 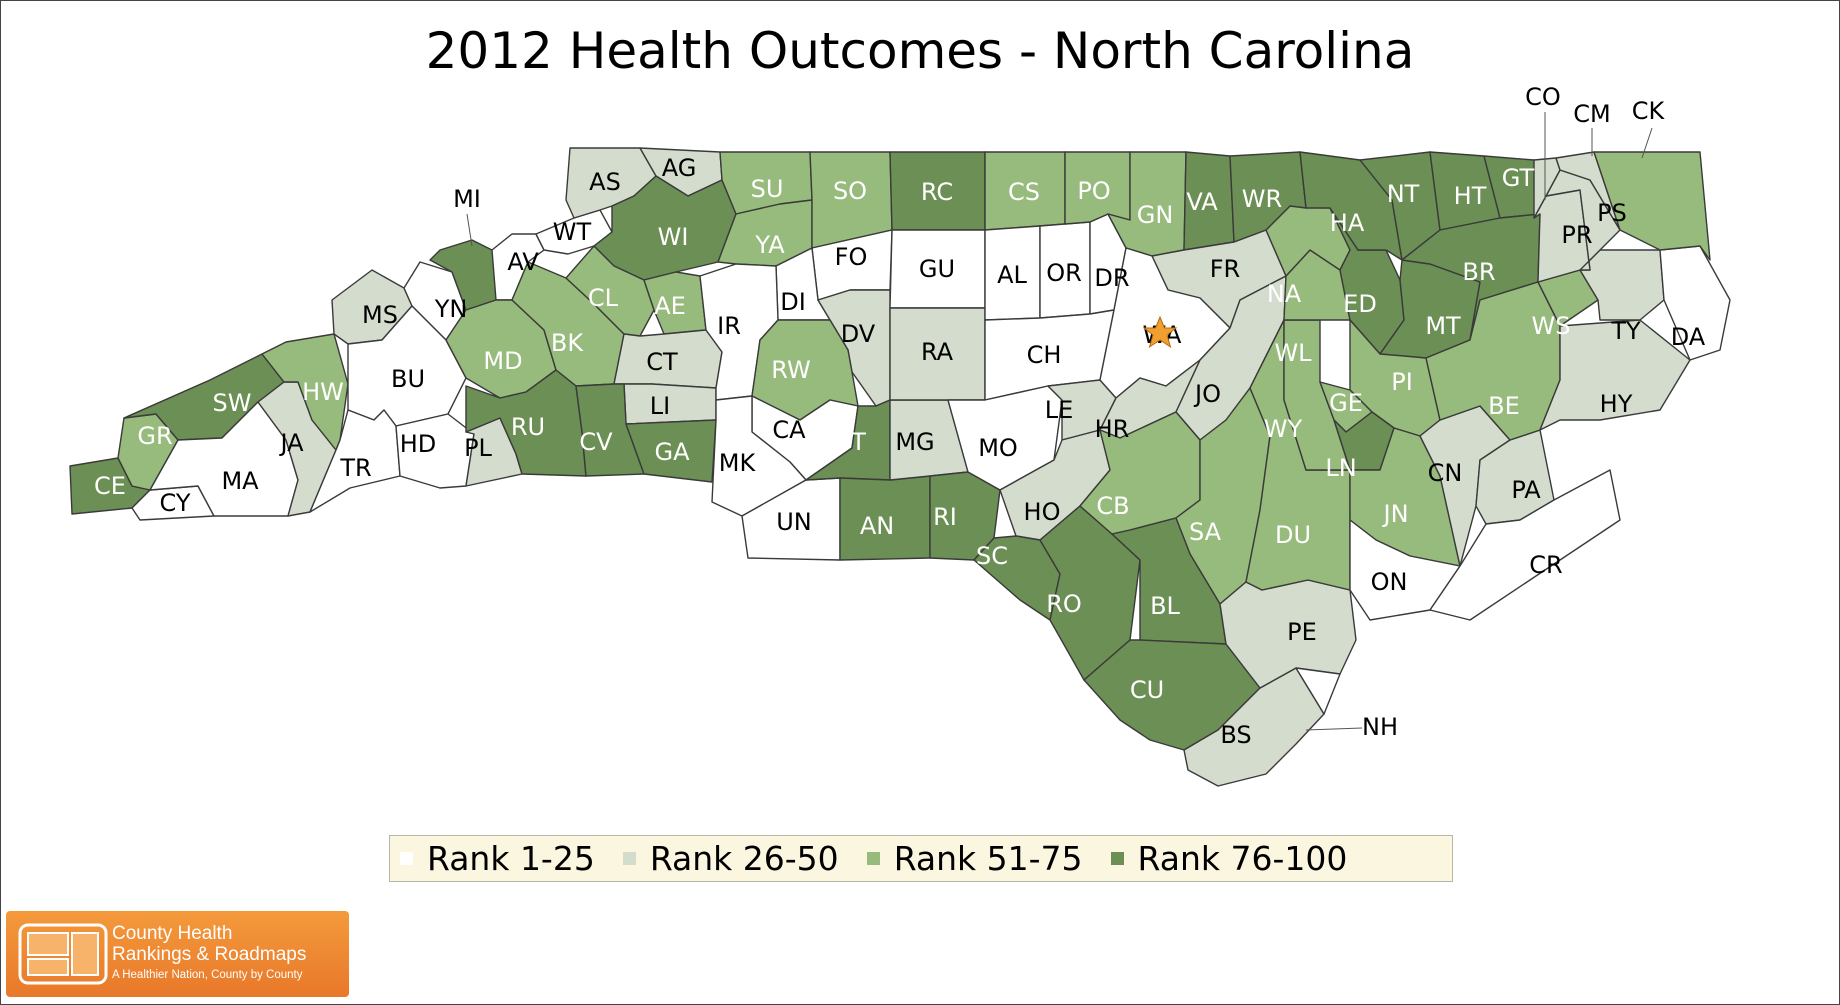 I want to click on county-hy, so click(x=1615, y=375).